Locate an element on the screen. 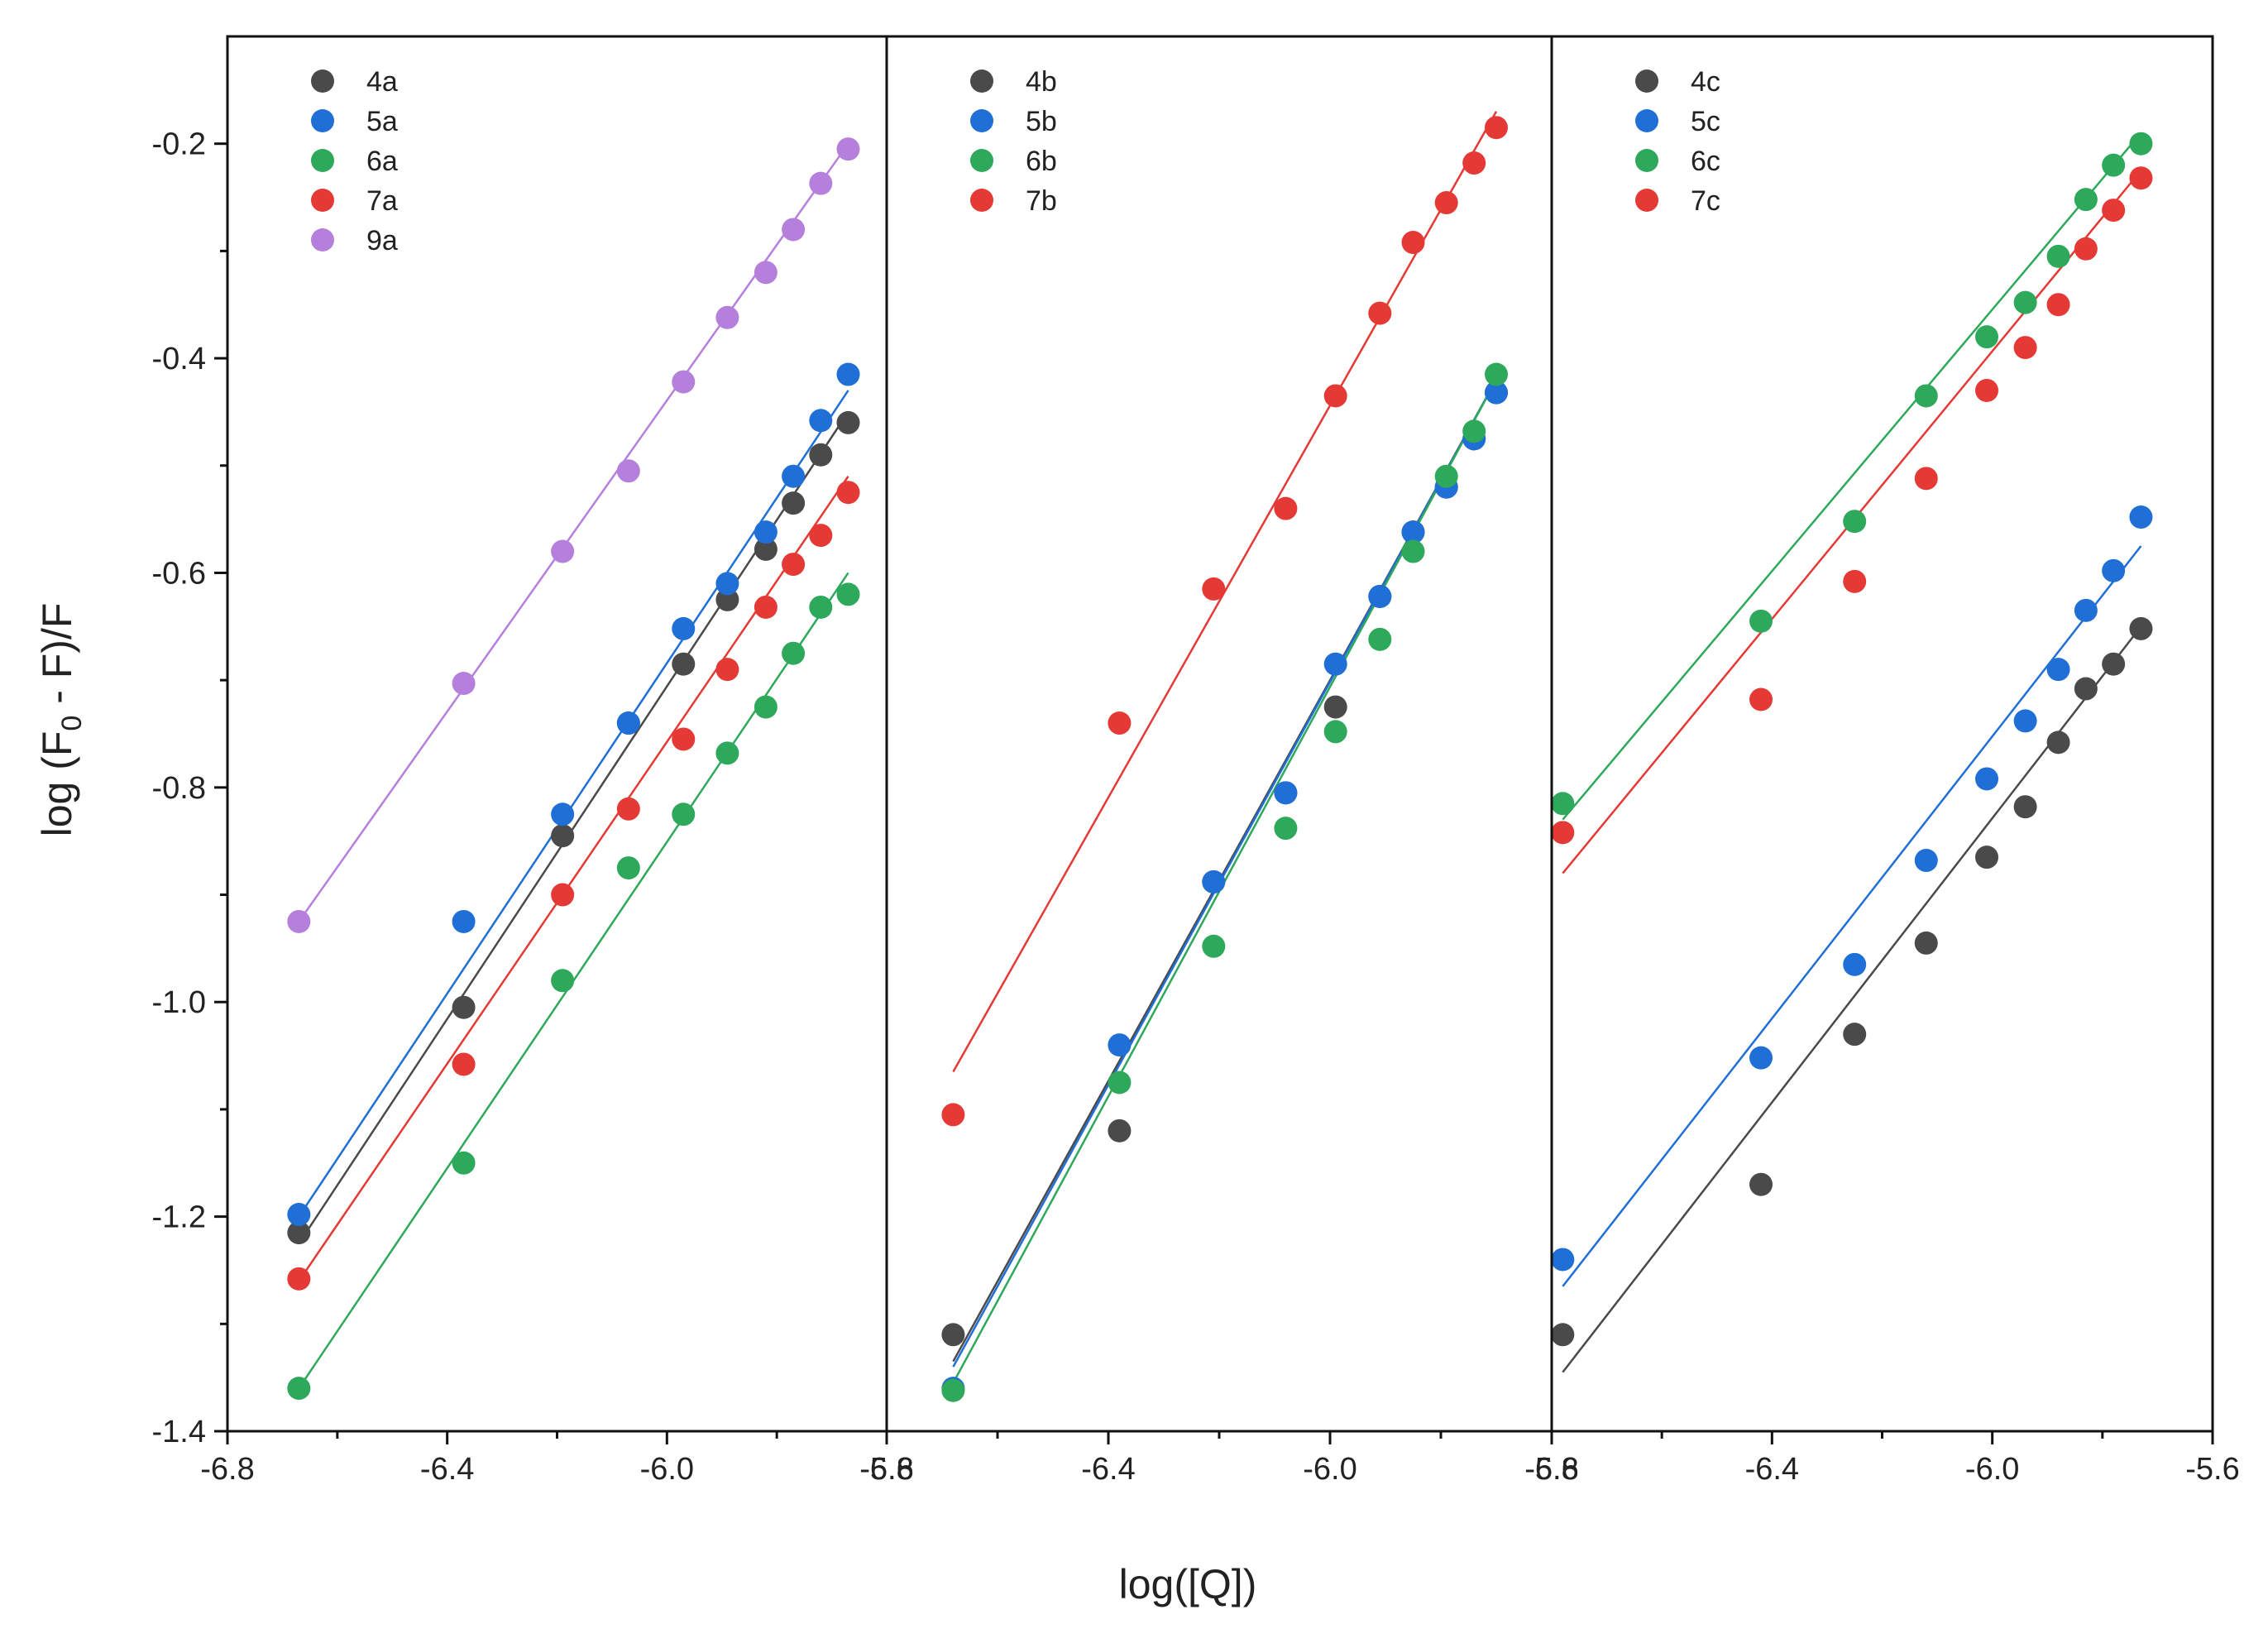 The image size is (2268, 1643). legend-label-6a: 6a is located at coordinates (382, 161).